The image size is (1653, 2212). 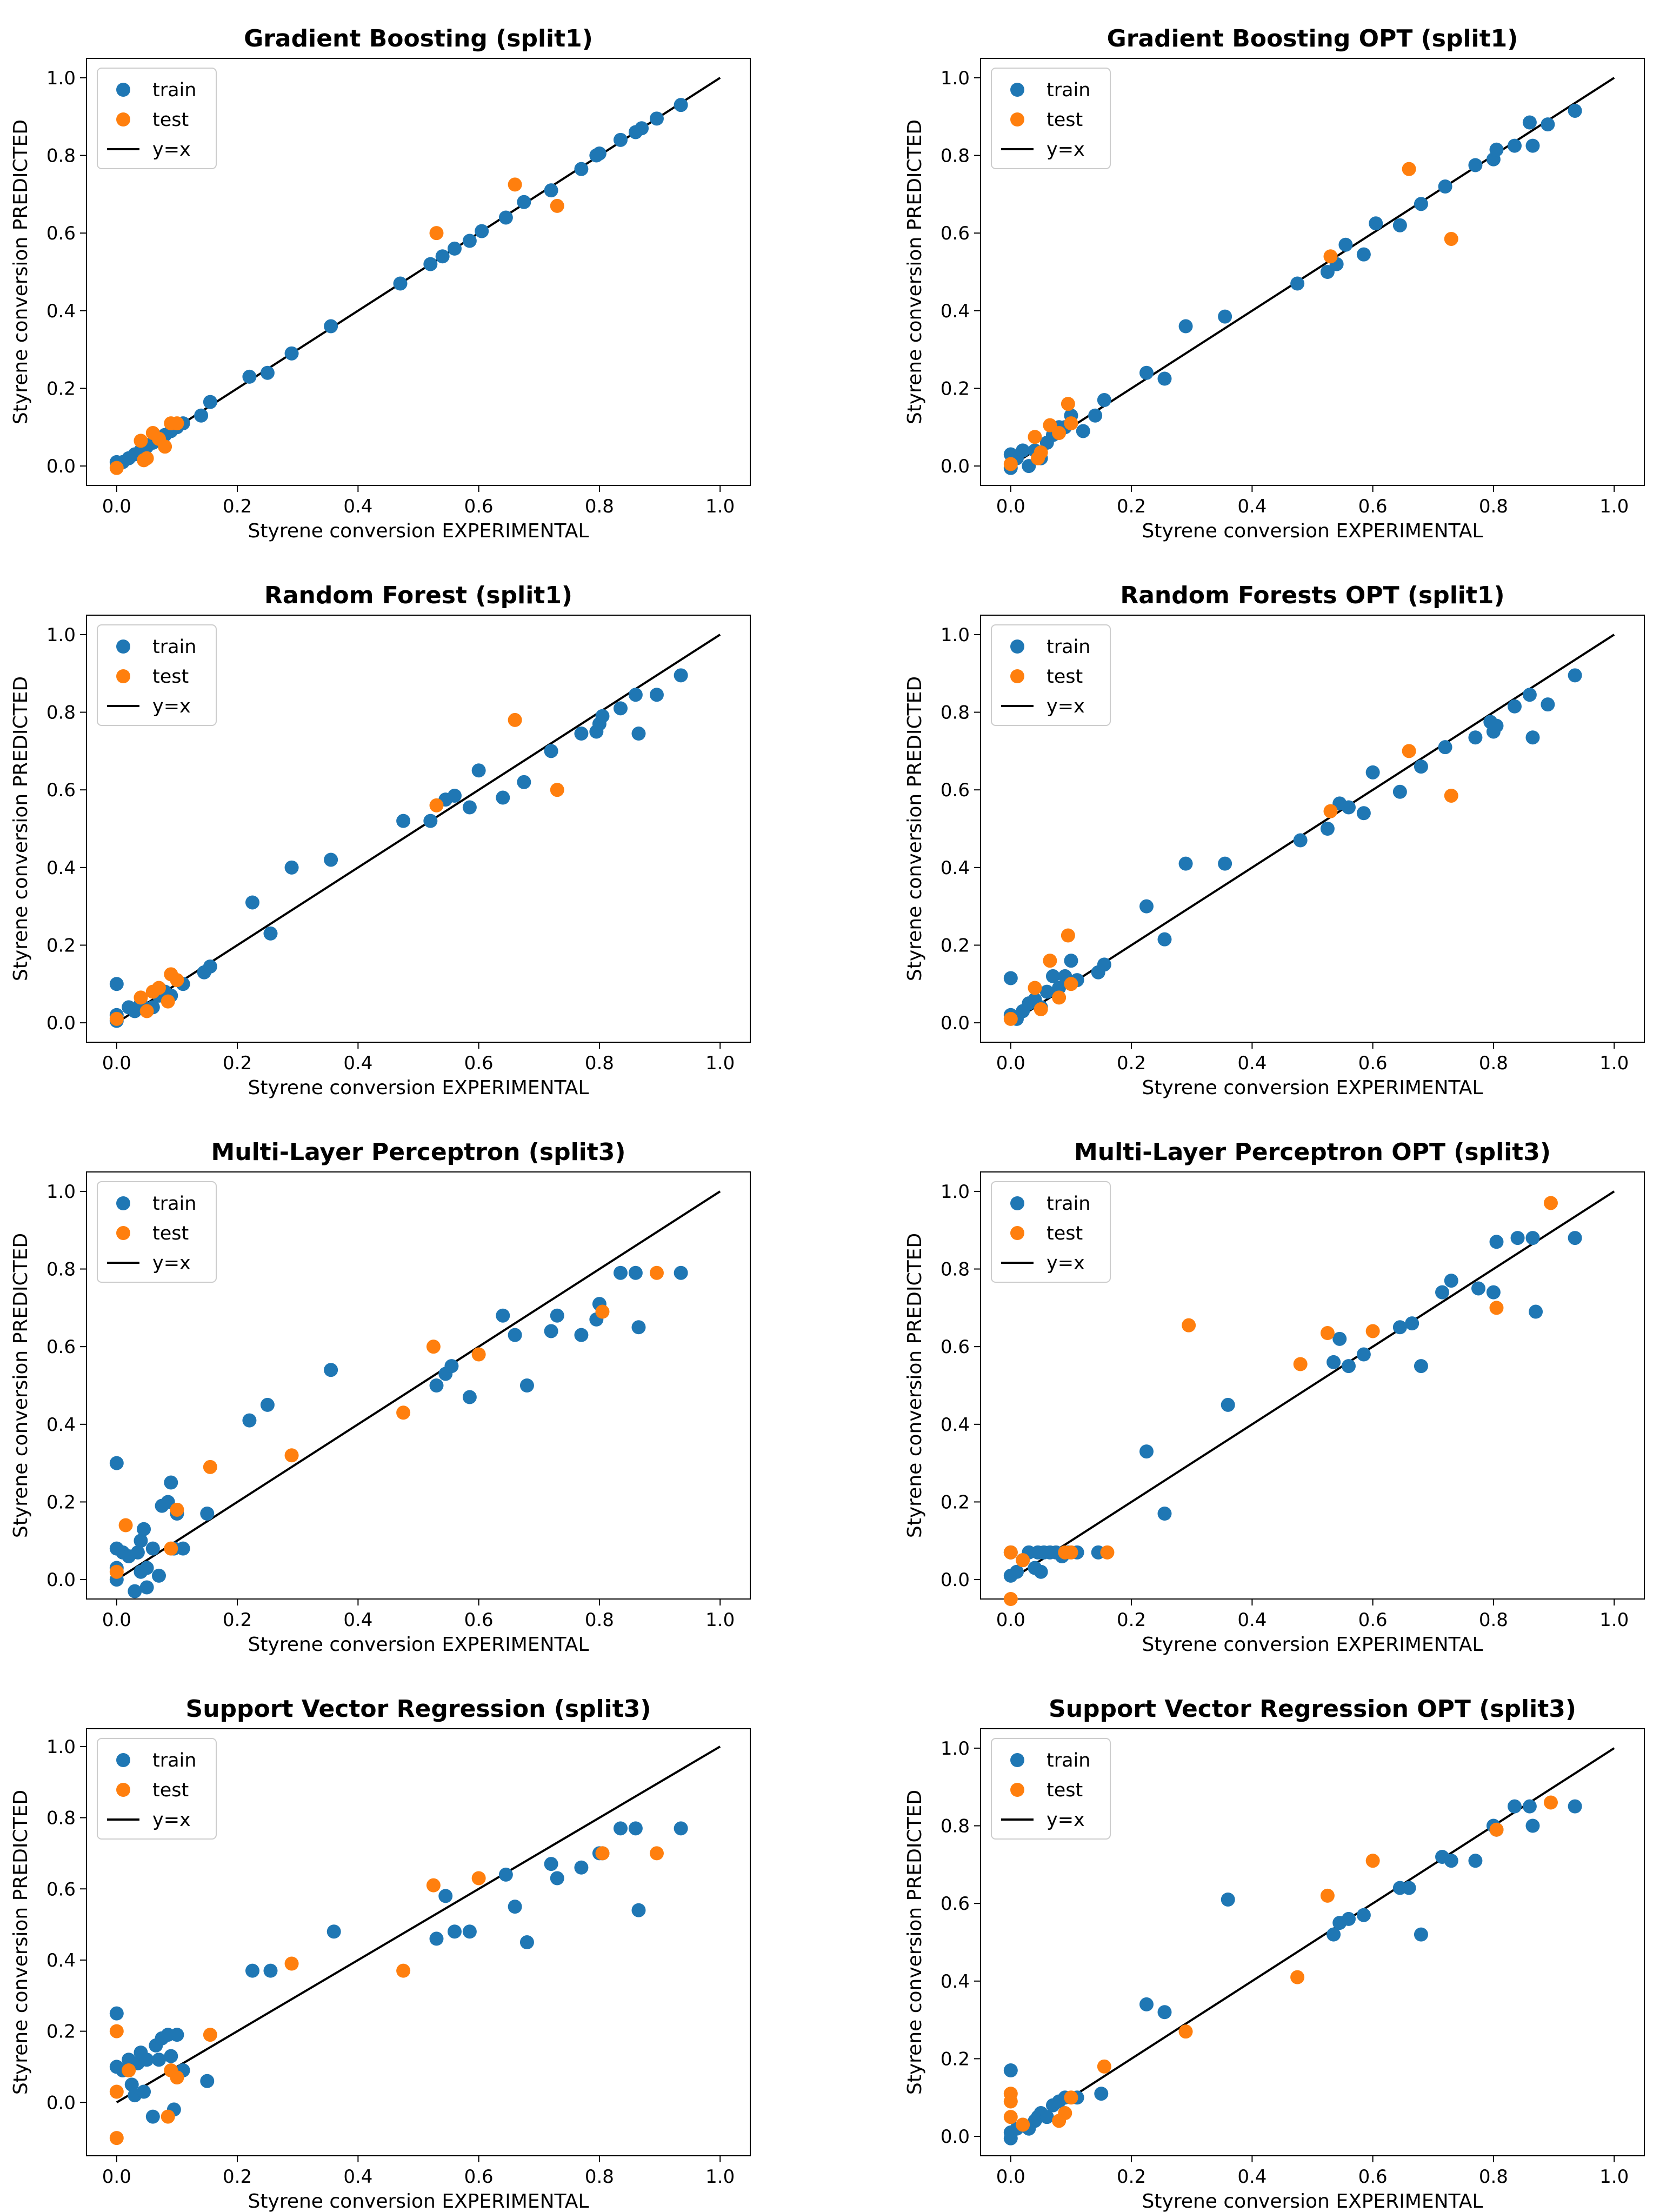 What do you see at coordinates (1493, 1063) in the screenshot?
I see `x-tick-label: 0.8` at bounding box center [1493, 1063].